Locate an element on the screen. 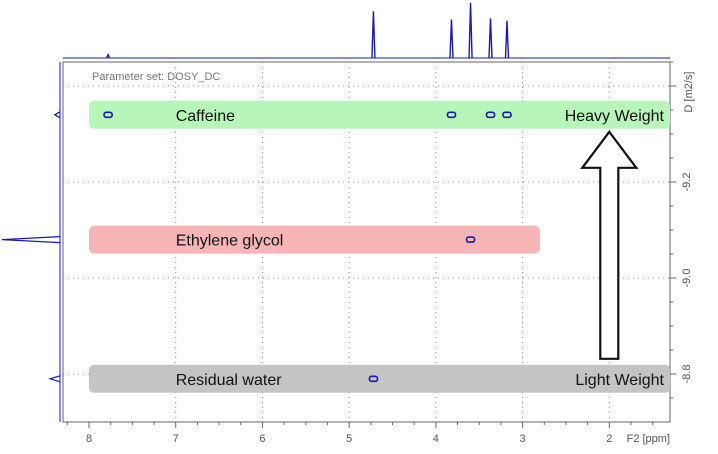  up-arrow is located at coordinates (609, 244).